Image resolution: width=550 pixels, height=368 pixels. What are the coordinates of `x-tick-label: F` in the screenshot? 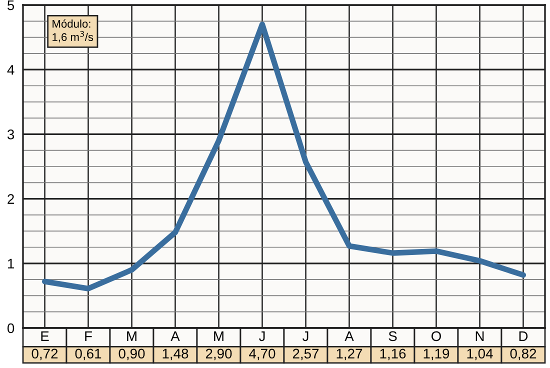 It's located at (88, 336).